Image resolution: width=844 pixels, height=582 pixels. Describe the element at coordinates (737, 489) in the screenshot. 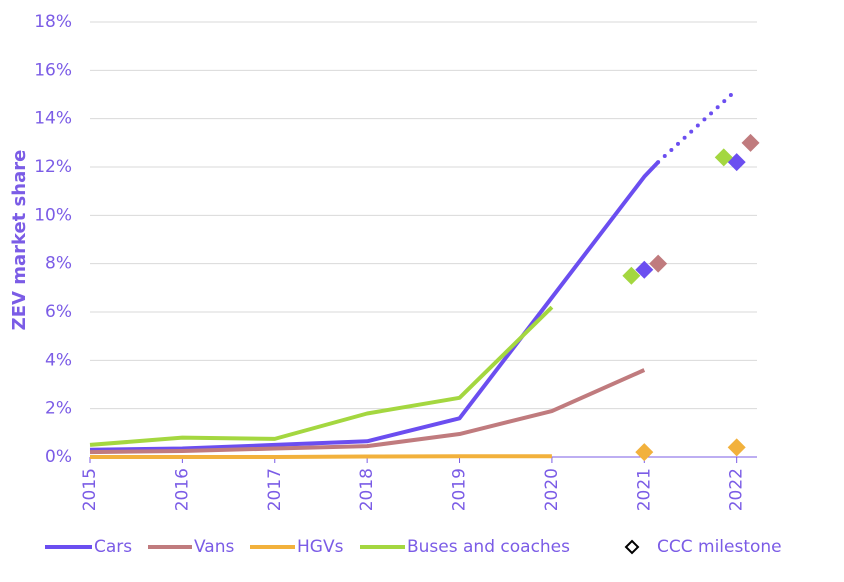

I see `x-tick-label: 2022` at that location.